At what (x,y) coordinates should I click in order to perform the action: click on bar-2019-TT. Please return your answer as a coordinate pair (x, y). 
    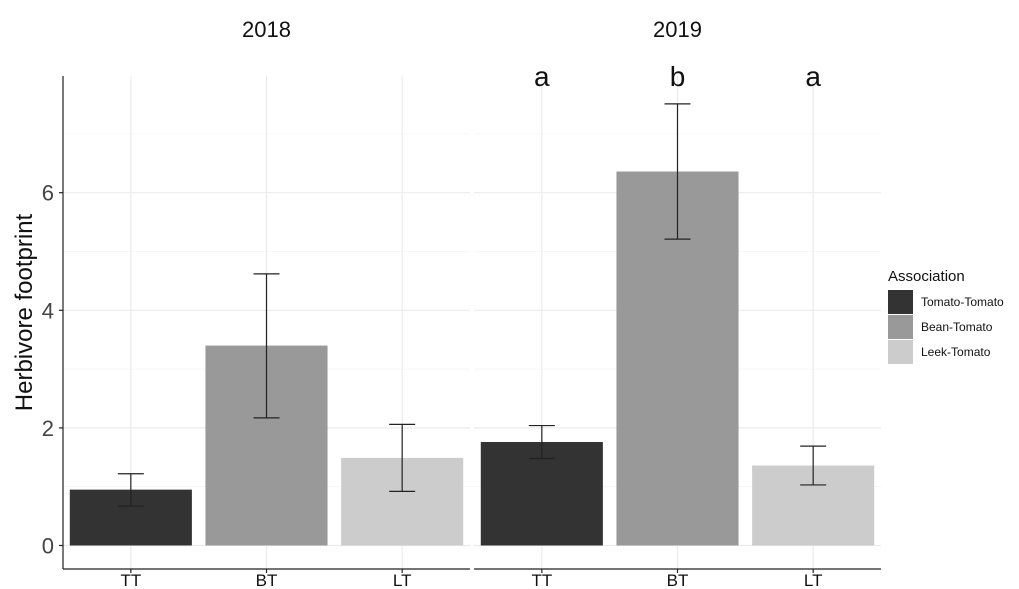
    Looking at the image, I should click on (541, 494).